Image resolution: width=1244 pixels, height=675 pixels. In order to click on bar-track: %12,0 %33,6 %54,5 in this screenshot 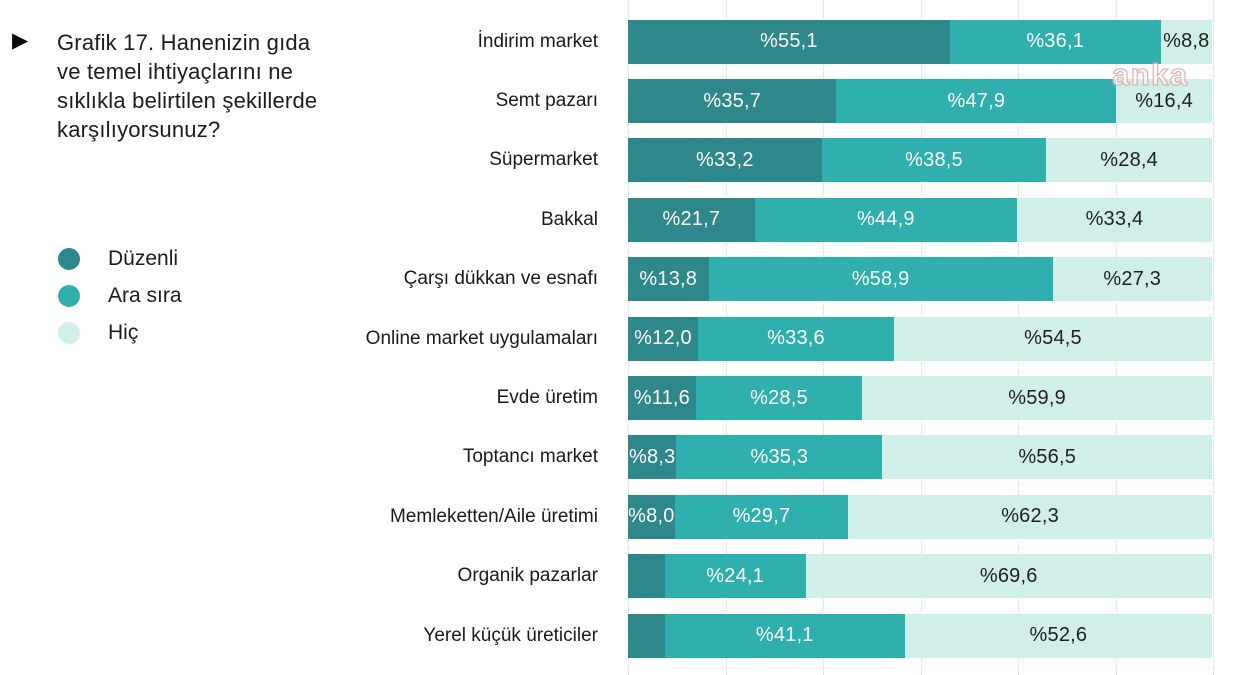, I will do `click(920, 338)`.